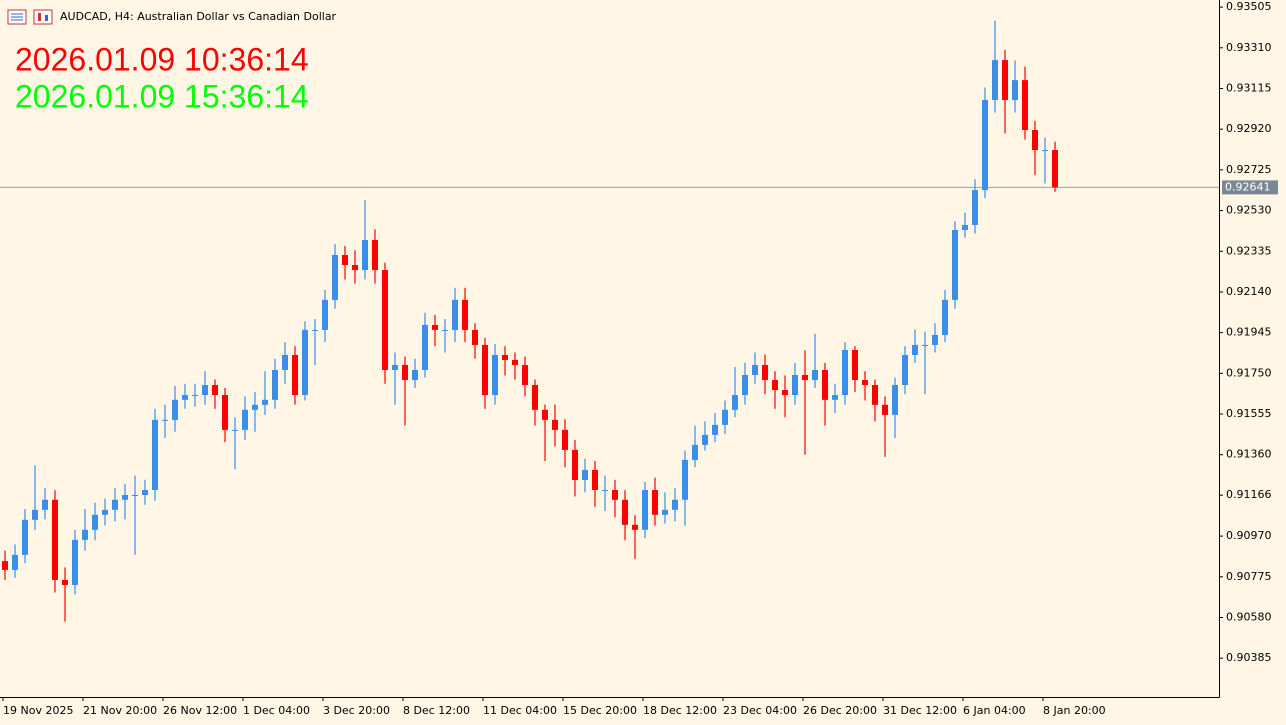 The image size is (1286, 725). Describe the element at coordinates (1249, 128) in the screenshot. I see `y-tick-label: 0.92920` at that location.